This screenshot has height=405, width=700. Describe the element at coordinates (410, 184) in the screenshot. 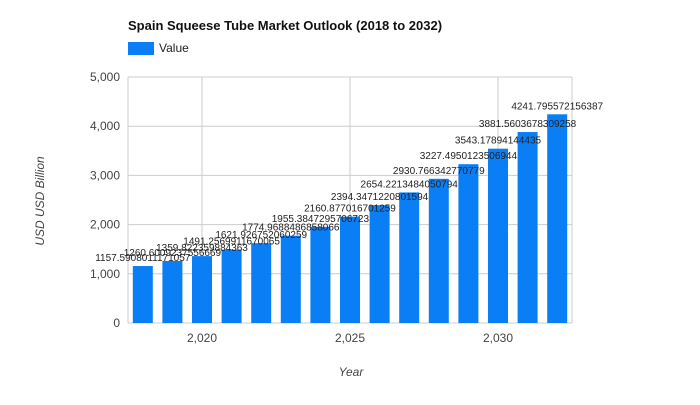

I see `data-label: 2654.2213484050794` at that location.